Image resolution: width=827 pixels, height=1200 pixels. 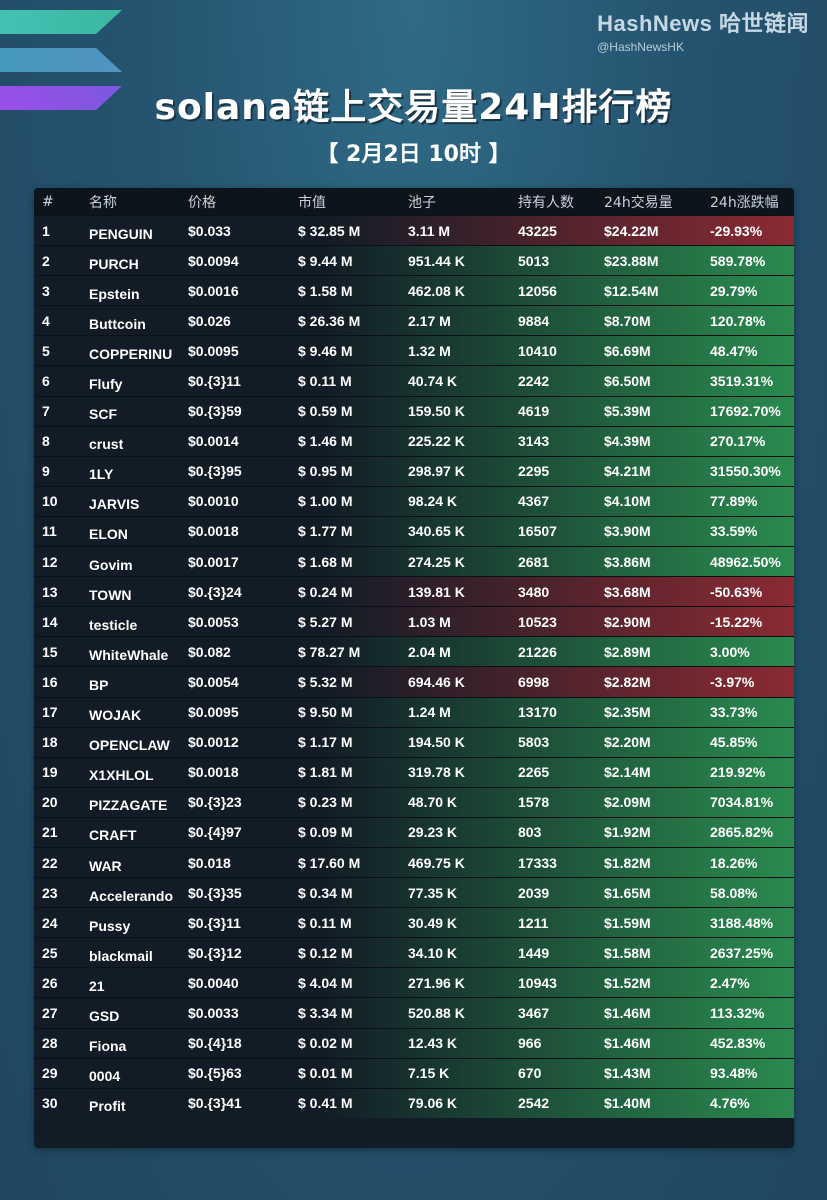 I want to click on cell-change: 17692.70%, so click(x=745, y=411).